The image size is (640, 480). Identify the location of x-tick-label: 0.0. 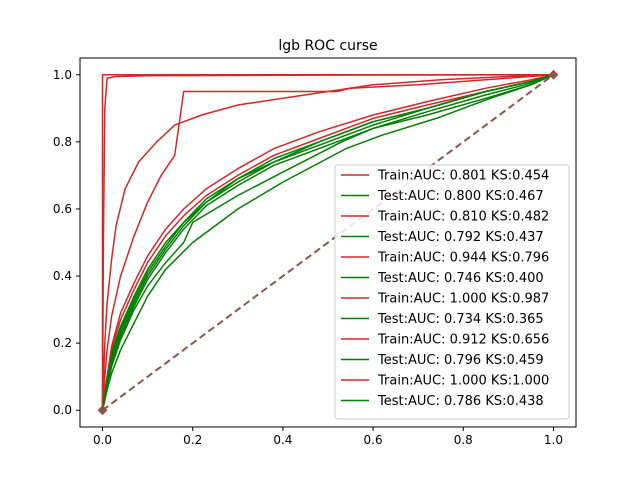
(102, 440).